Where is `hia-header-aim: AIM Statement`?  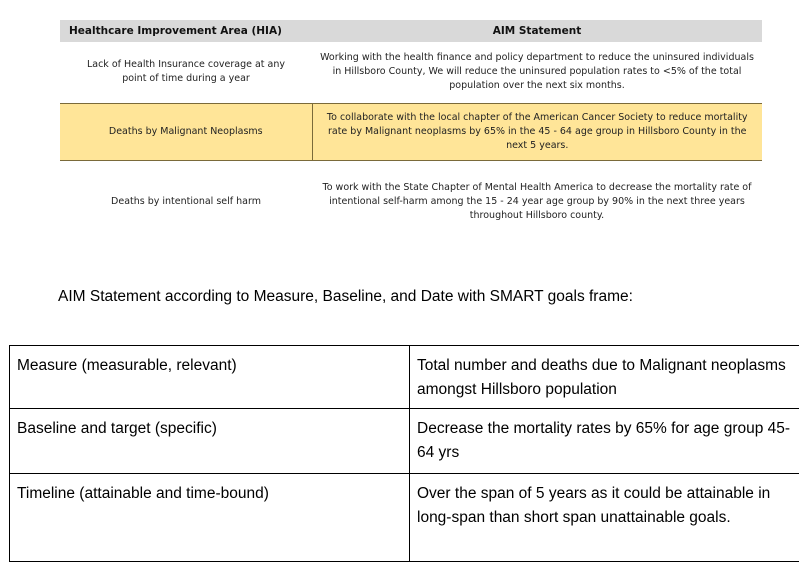 hia-header-aim: AIM Statement is located at coordinates (537, 31).